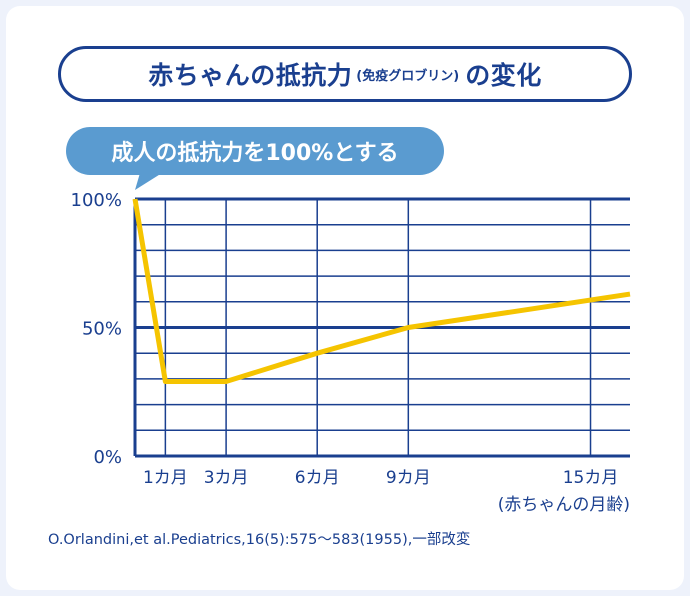 This screenshot has height=596, width=690. Describe the element at coordinates (564, 505) in the screenshot. I see `x-axis-label: (赤ちゃんの月齢)` at that location.